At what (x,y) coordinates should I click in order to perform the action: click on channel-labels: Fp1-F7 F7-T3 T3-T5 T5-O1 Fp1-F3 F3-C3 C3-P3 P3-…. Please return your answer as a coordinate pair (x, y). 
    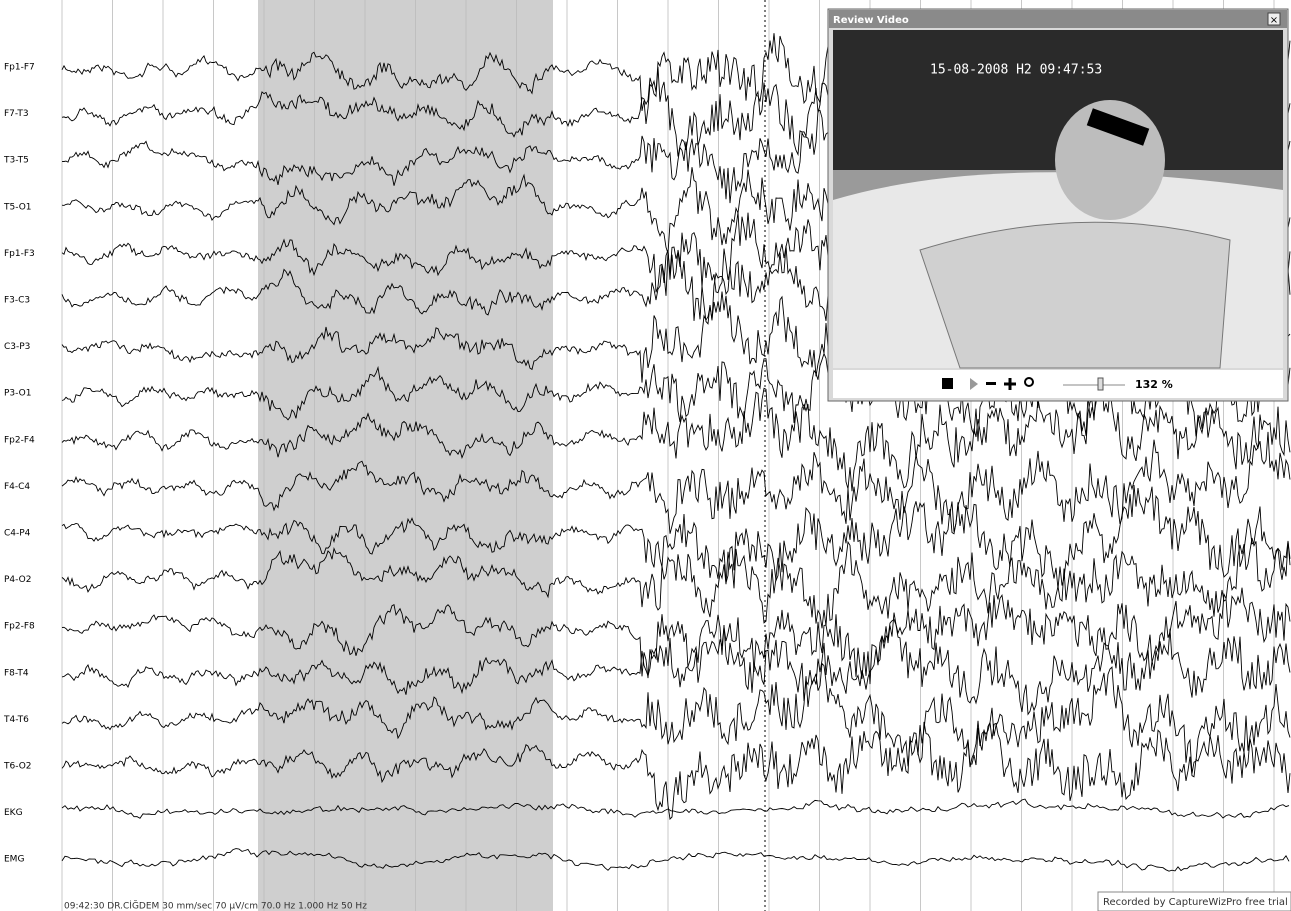
    Looking at the image, I should click on (19, 464).